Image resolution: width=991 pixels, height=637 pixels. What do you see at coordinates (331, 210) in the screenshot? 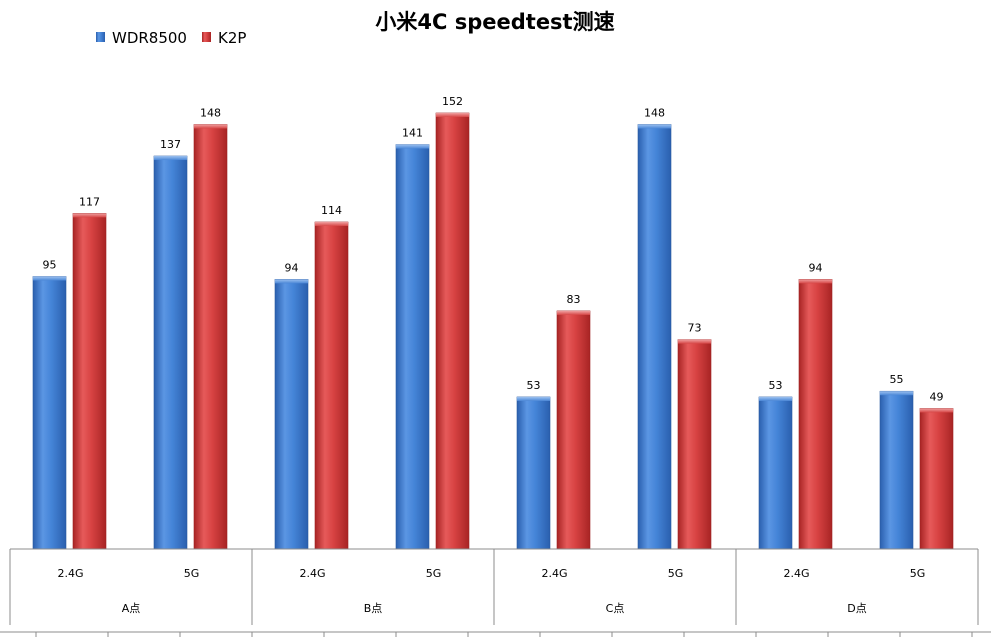
I see `data-label-k2p-2: 114` at bounding box center [331, 210].